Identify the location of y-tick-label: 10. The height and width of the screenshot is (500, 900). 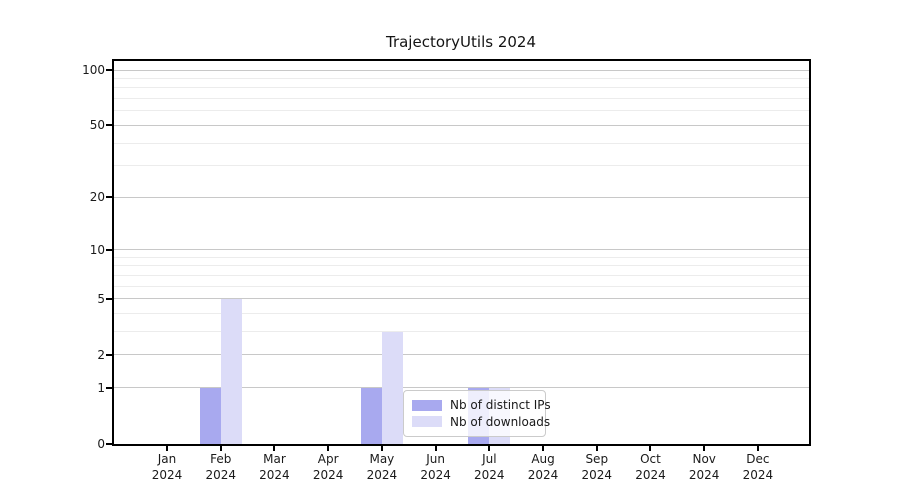
(97, 249).